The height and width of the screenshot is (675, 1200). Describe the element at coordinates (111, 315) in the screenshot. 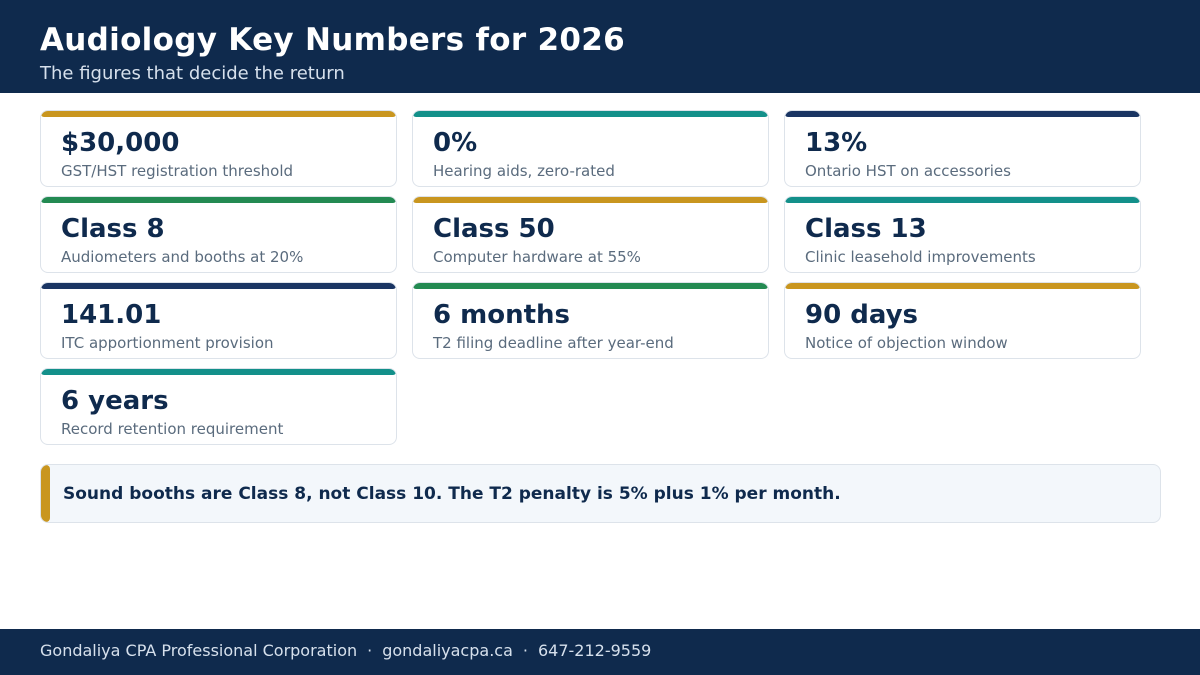

I see `card-value: 141.01` at that location.